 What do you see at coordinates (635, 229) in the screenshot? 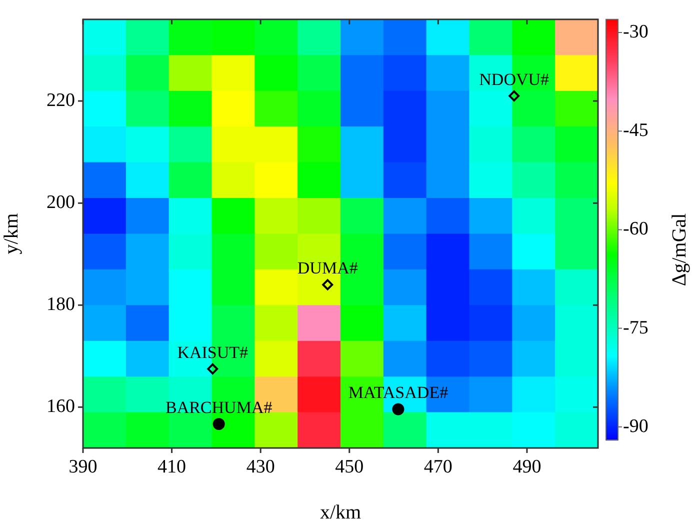
I see `color-bar-label: -60` at bounding box center [635, 229].